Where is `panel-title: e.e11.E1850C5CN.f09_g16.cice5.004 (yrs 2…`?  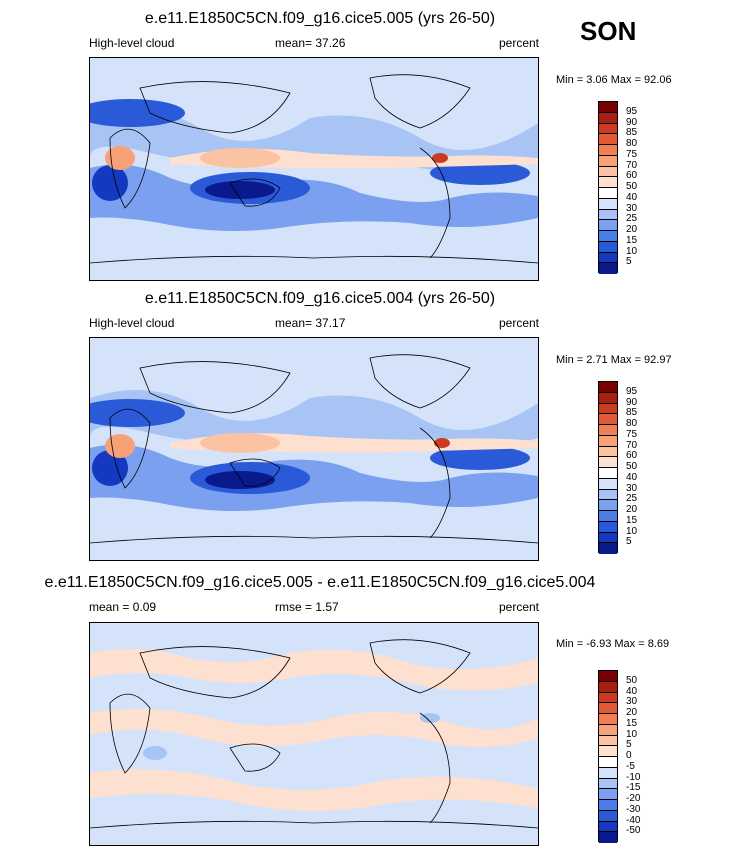
panel-title: e.e11.E1850C5CN.f09_g16.cice5.004 (yrs 2… is located at coordinates (320, 298).